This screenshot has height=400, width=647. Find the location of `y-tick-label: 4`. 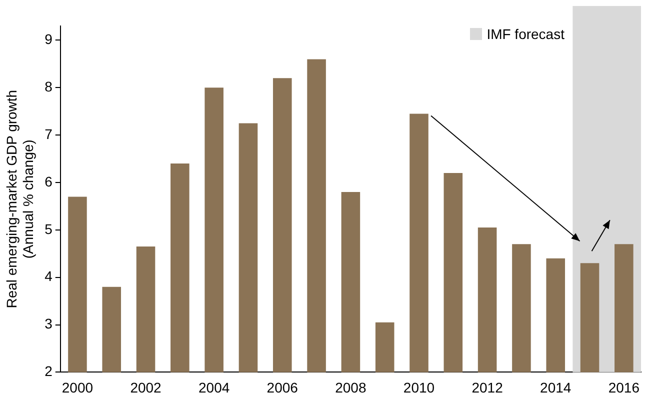

y-tick-label: 4 is located at coordinates (48, 276).